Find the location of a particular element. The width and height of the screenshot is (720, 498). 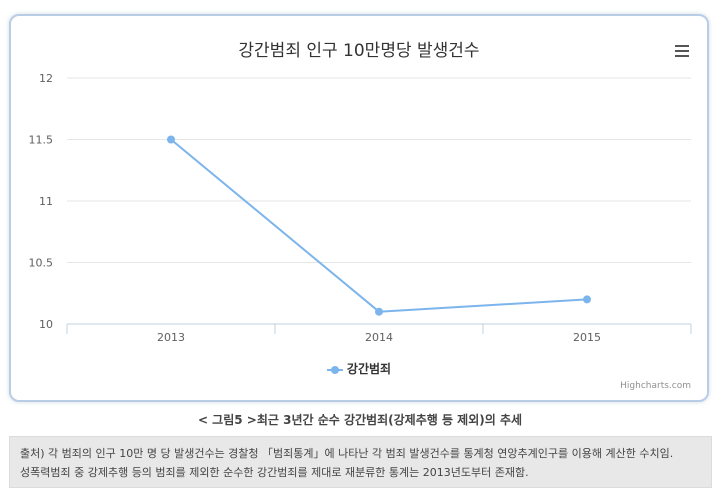

y-tick-label: 10 is located at coordinates (46, 324).